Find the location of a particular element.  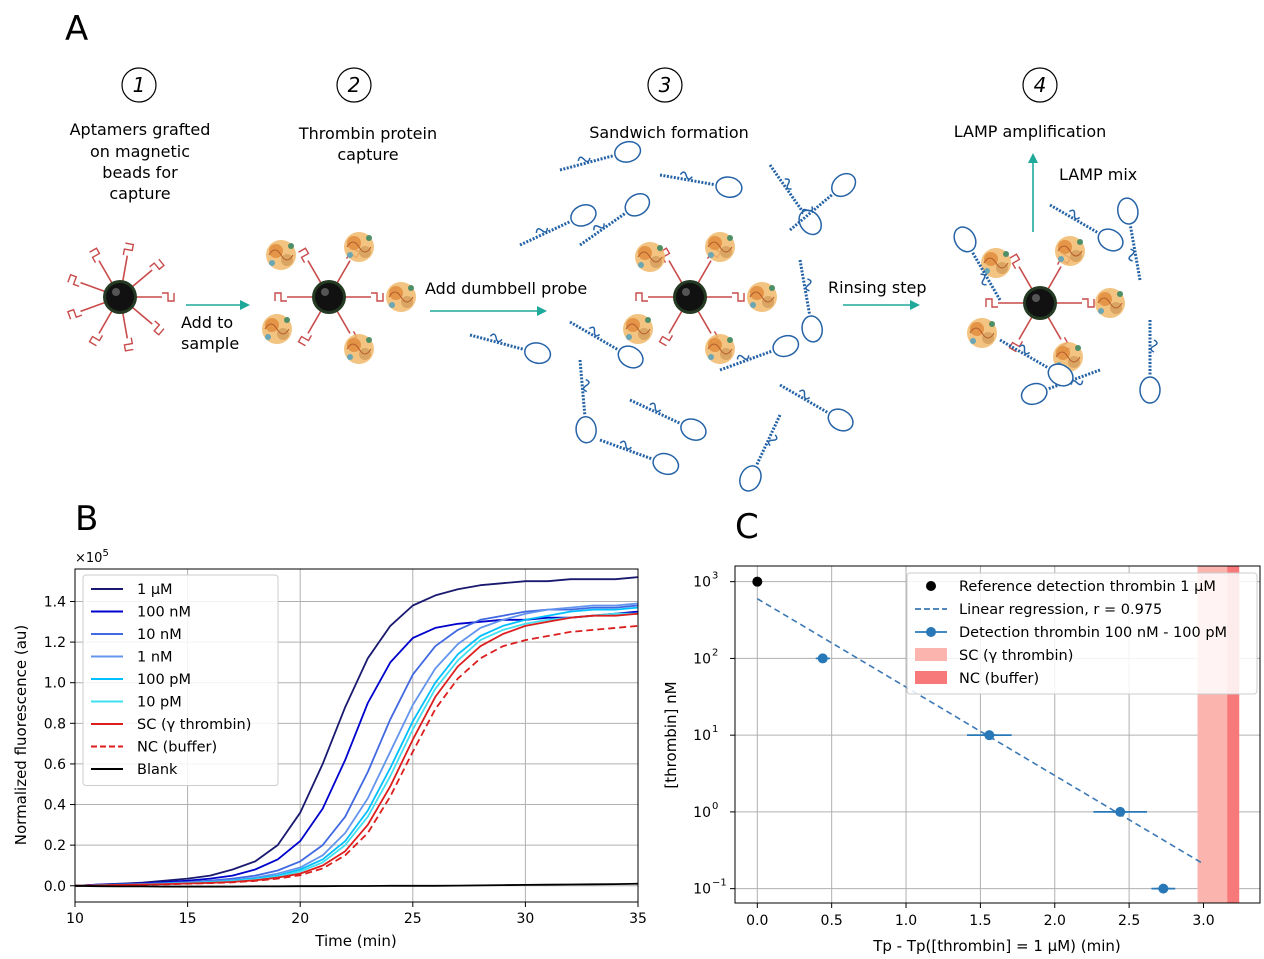

step-4-number: 4 is located at coordinates (1040, 85).